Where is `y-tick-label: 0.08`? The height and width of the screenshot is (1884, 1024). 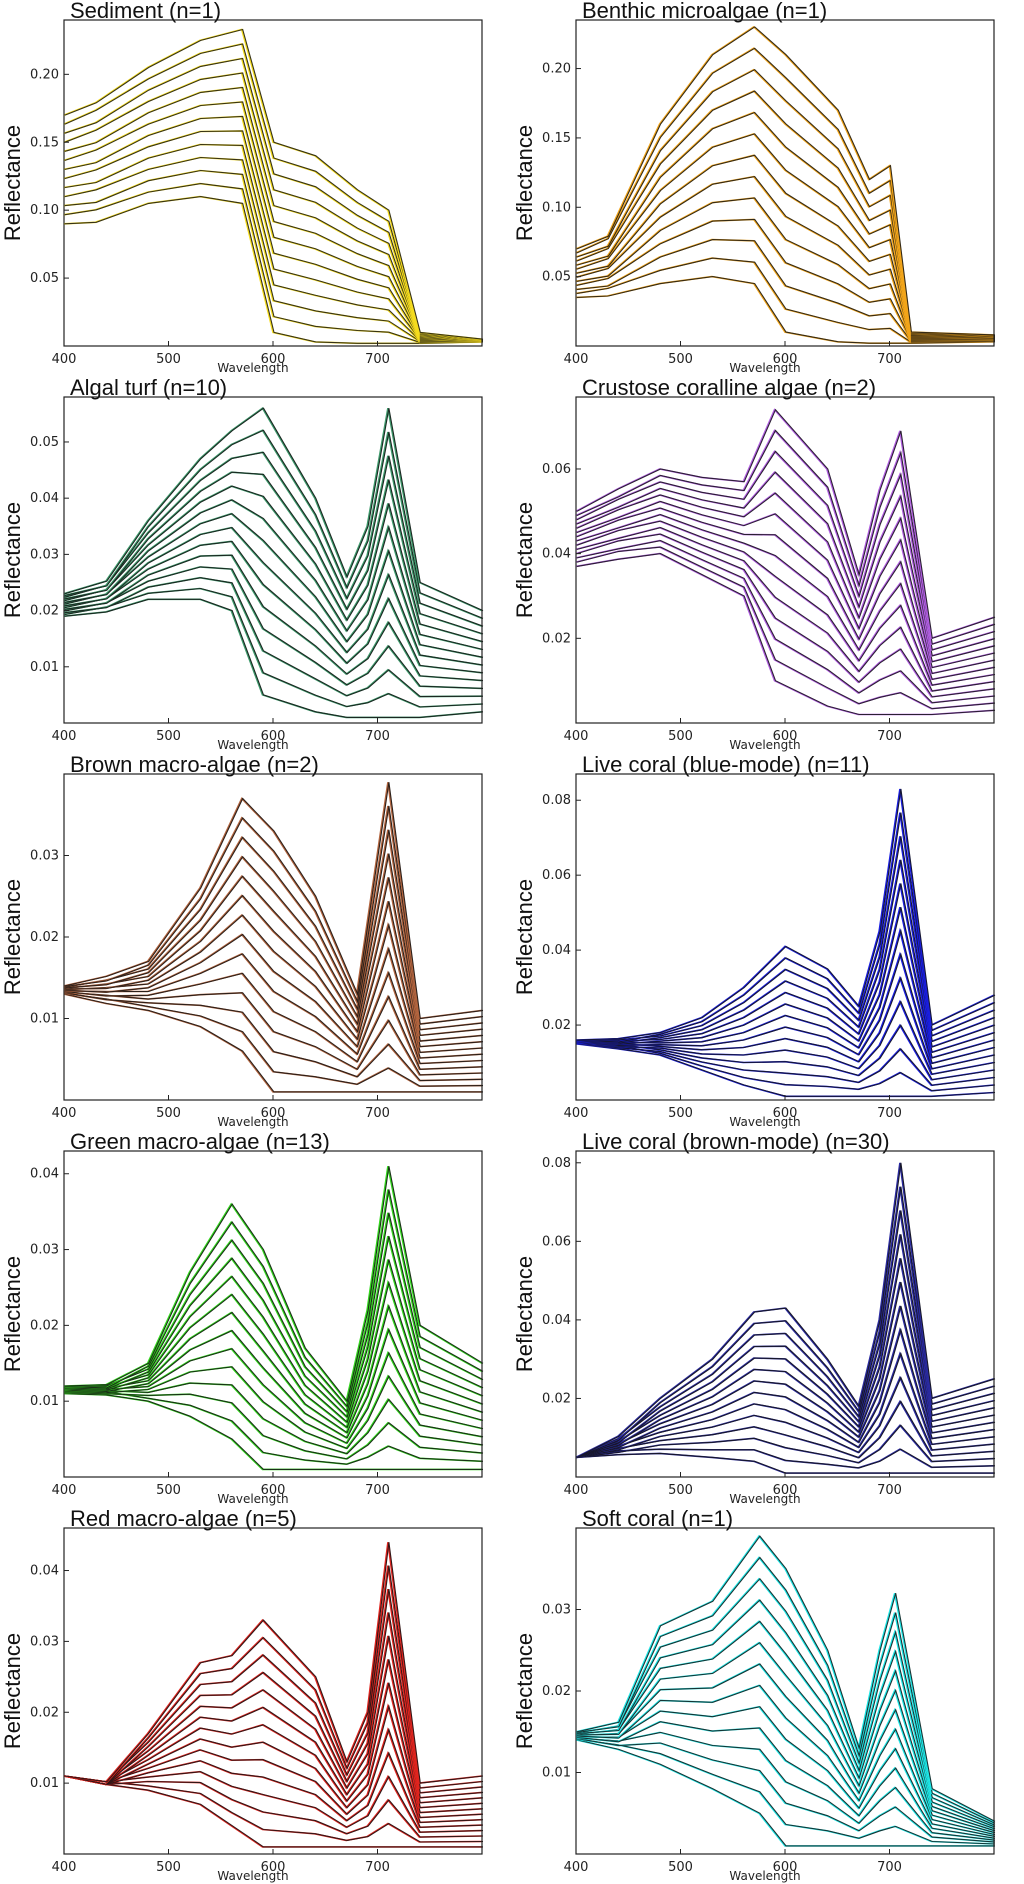 y-tick-label: 0.08 is located at coordinates (556, 800).